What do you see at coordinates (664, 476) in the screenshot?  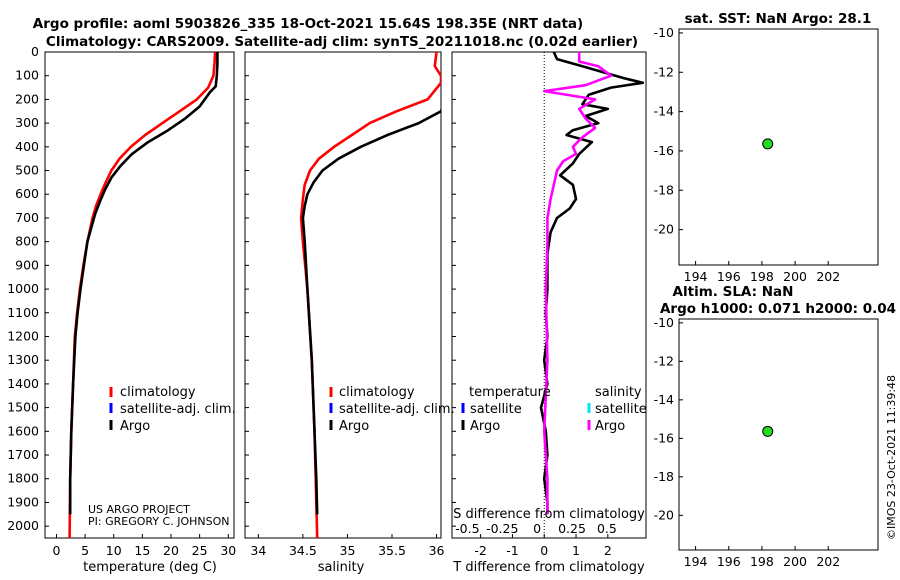 I see `y-tick-label: -18` at bounding box center [664, 476].